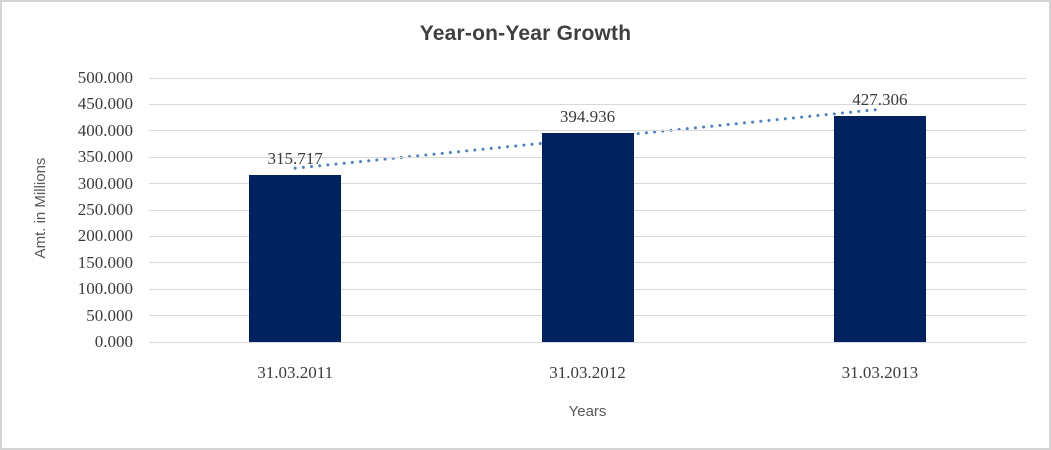 The image size is (1051, 450). I want to click on x-axis-title: Years, so click(587, 411).